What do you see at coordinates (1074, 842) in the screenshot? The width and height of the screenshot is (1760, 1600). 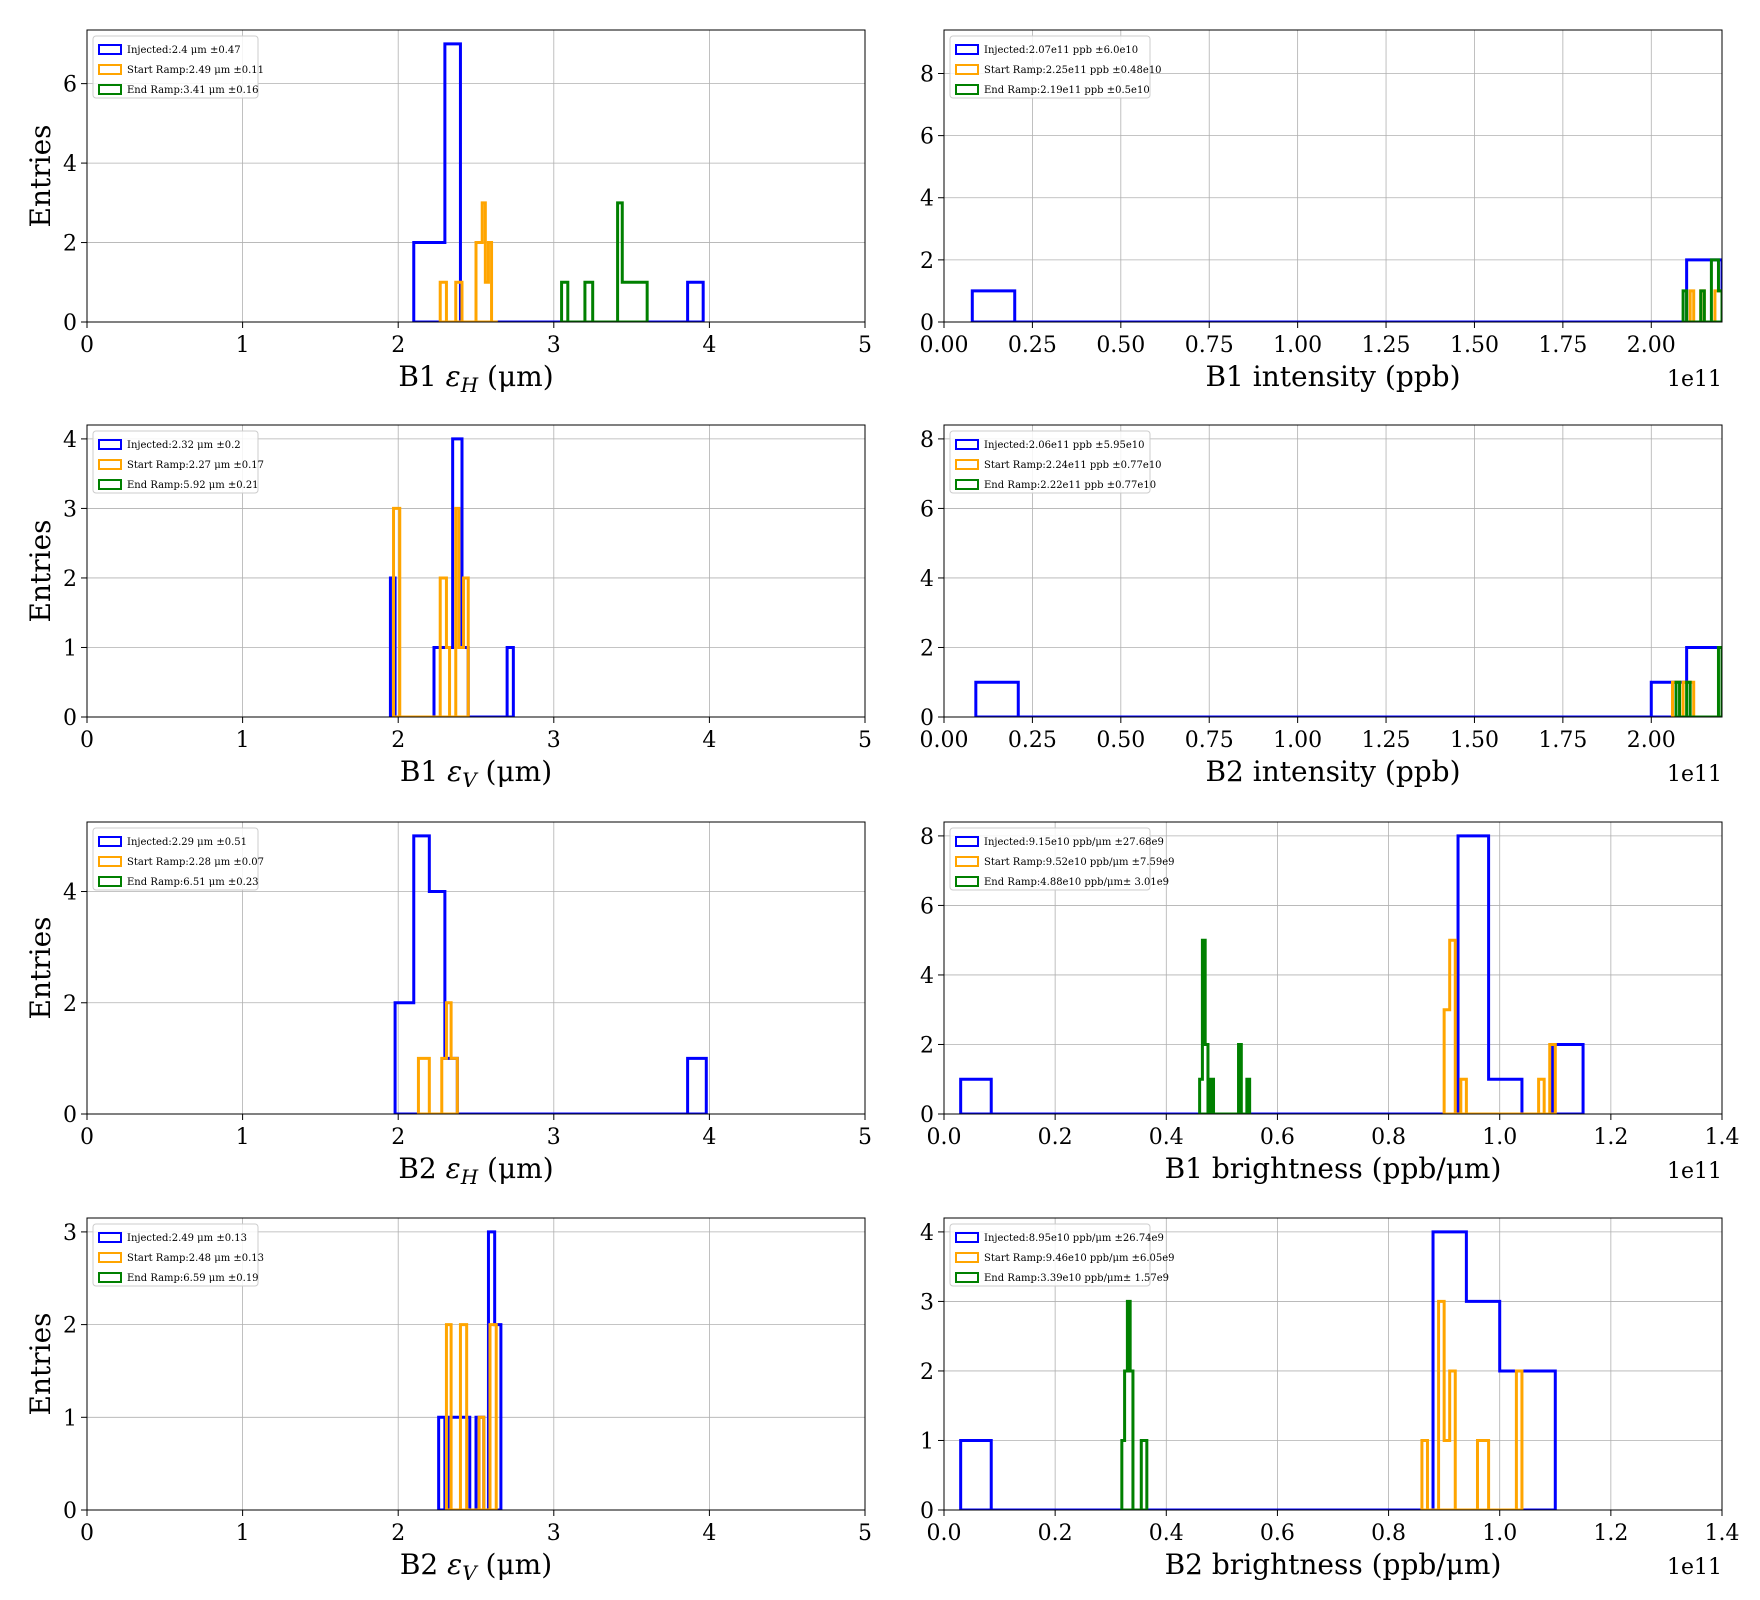 I see `legend-label-injected: Injected:9.15e10 ppb/μm ±27.68e9` at bounding box center [1074, 842].